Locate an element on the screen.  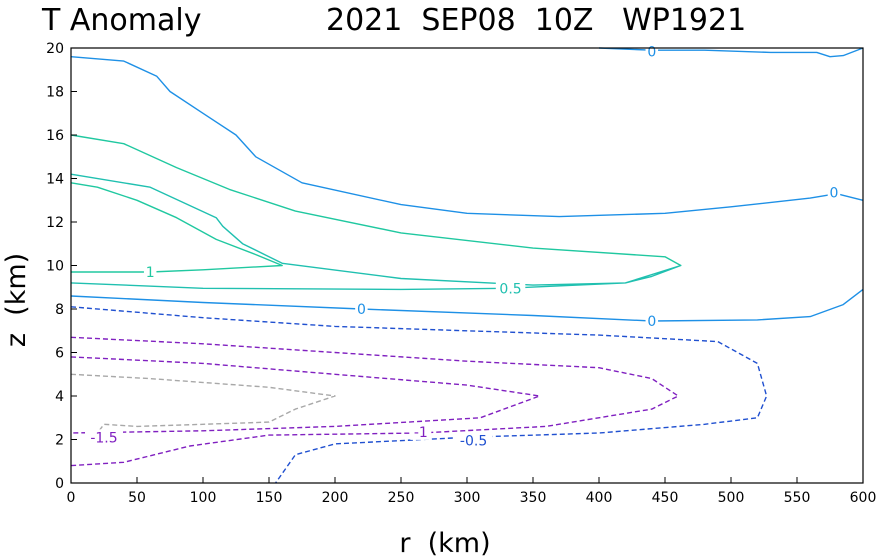
contour-label: -0.5 is located at coordinates (473, 442).